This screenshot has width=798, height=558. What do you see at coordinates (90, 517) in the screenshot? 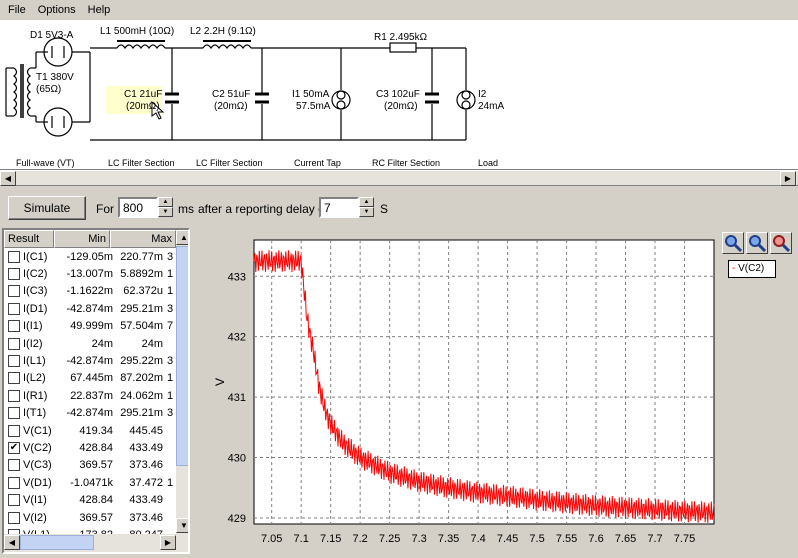
I see `table-row: V(I2) 369.57 373.46` at bounding box center [90, 517].